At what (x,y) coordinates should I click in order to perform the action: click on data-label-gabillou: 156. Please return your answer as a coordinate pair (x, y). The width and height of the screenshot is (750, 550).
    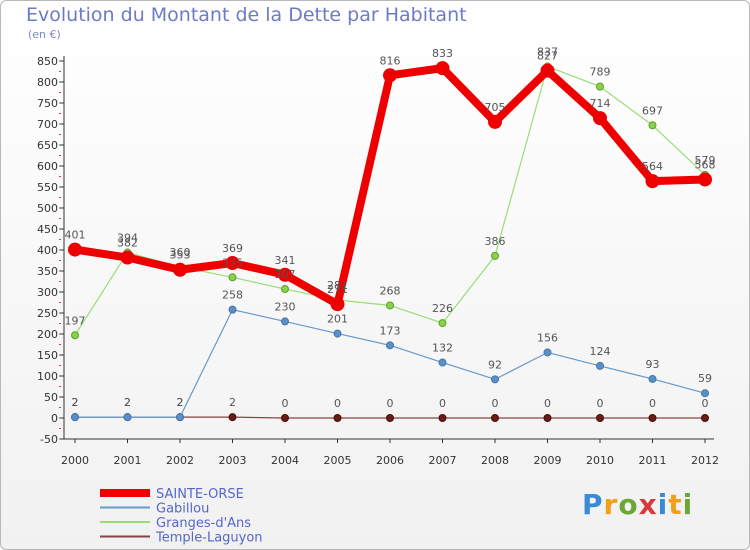
    Looking at the image, I should click on (547, 337).